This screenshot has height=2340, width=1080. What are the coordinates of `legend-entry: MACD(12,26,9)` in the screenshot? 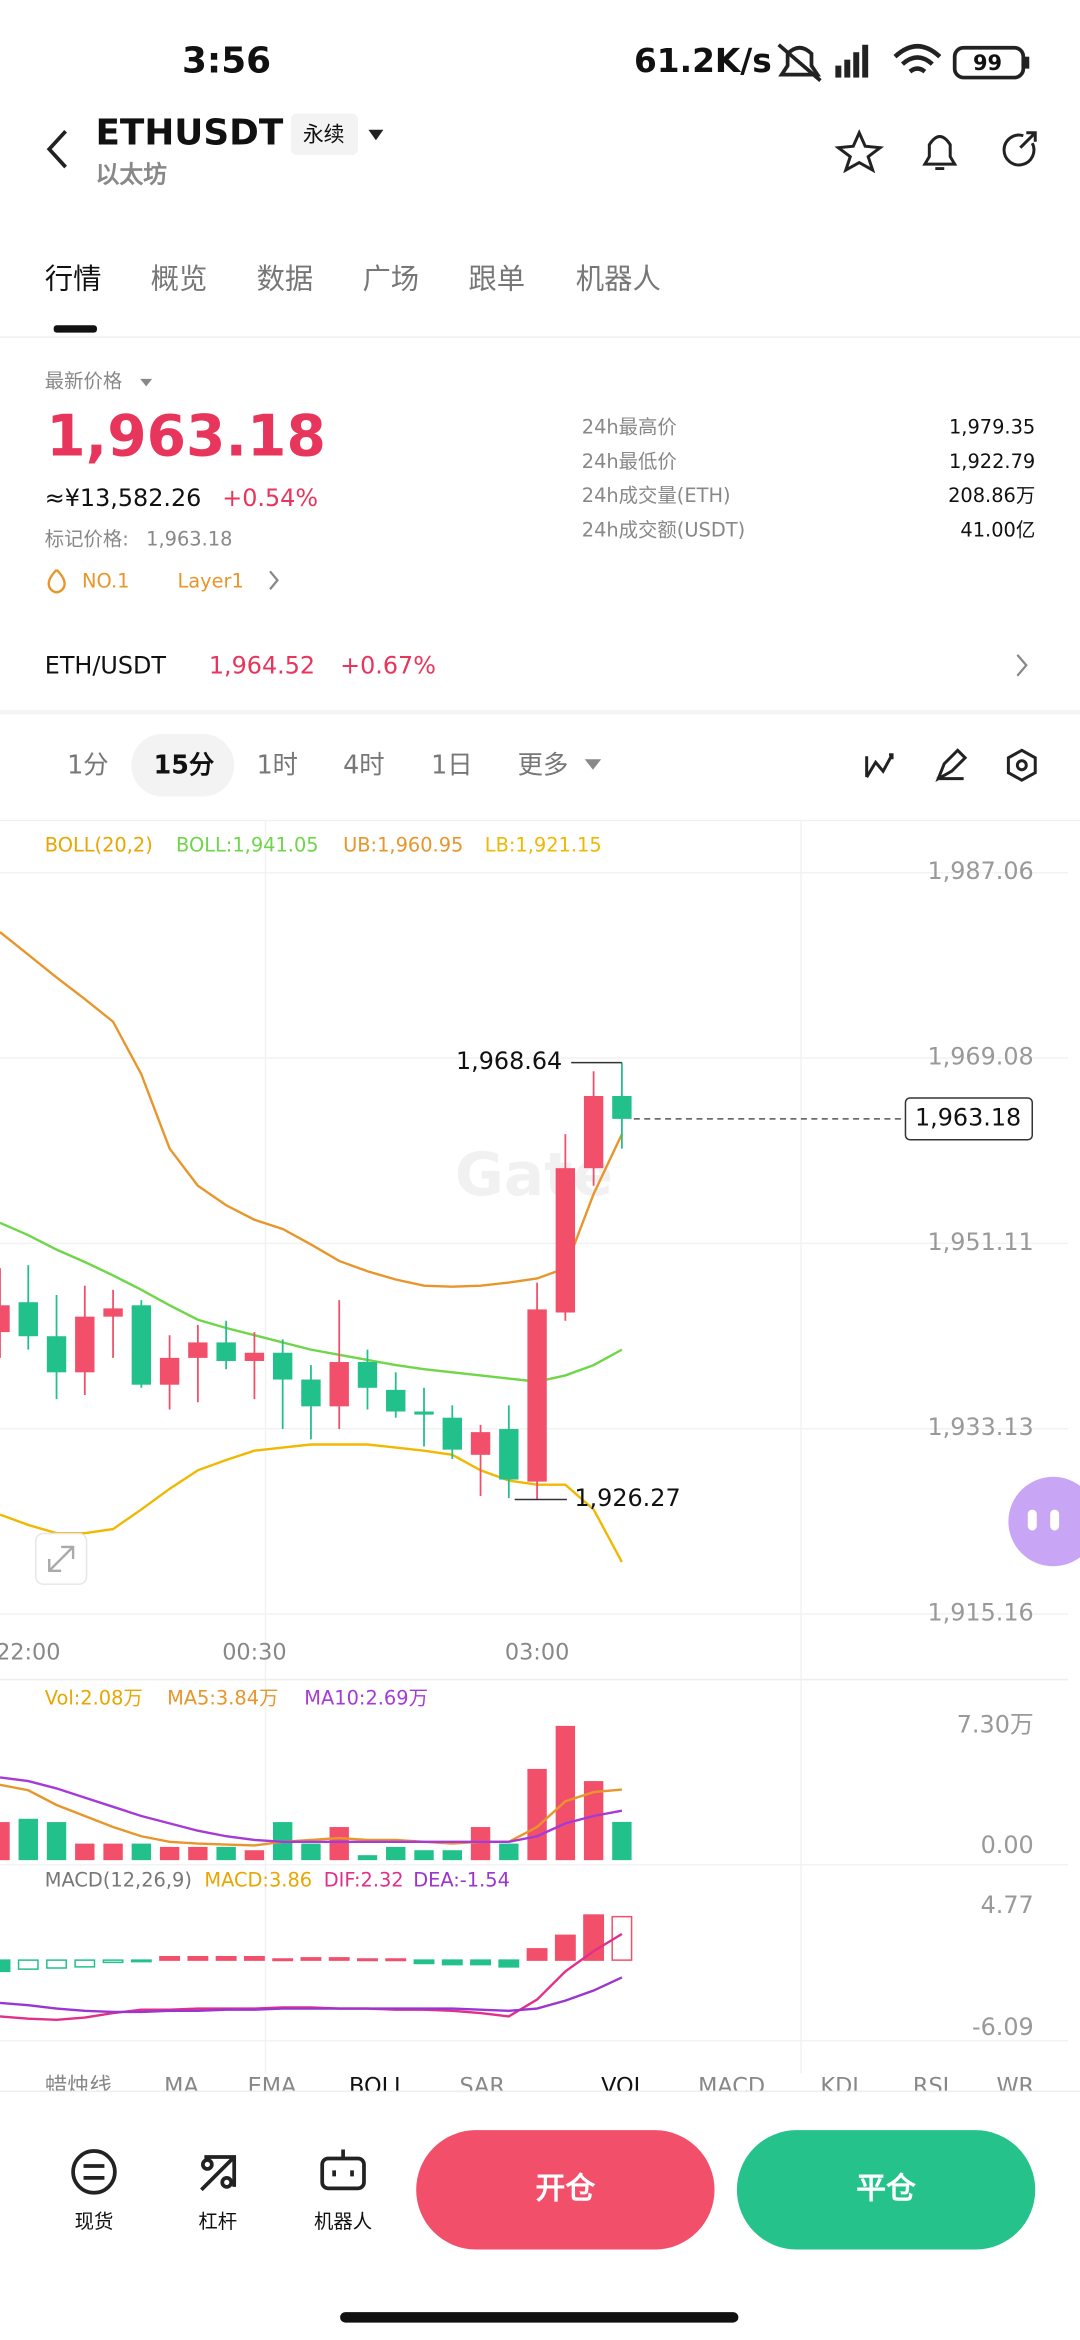 It's located at (118, 1880).